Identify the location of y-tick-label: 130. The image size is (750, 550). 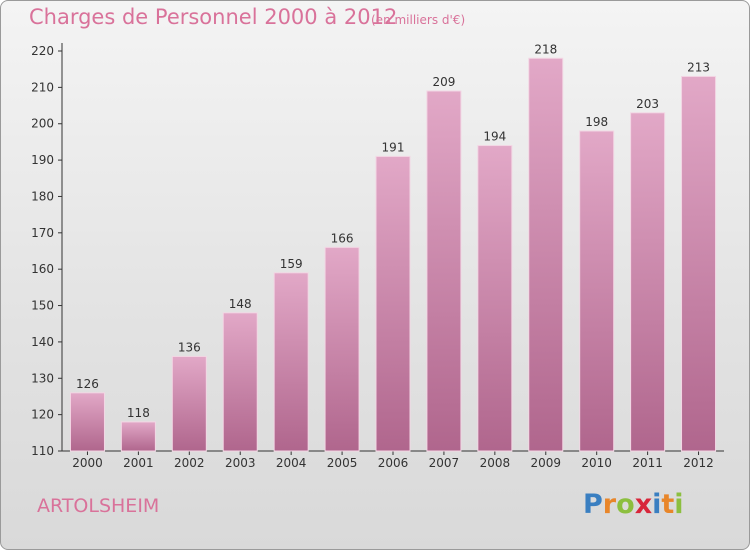
(42, 378).